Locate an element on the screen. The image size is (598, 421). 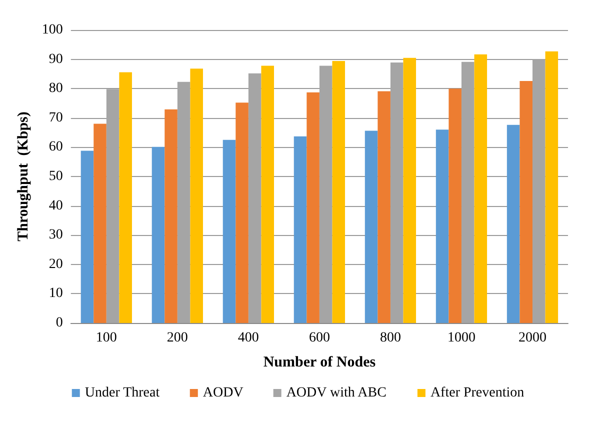
y-tick-label: 10 is located at coordinates (55, 294).